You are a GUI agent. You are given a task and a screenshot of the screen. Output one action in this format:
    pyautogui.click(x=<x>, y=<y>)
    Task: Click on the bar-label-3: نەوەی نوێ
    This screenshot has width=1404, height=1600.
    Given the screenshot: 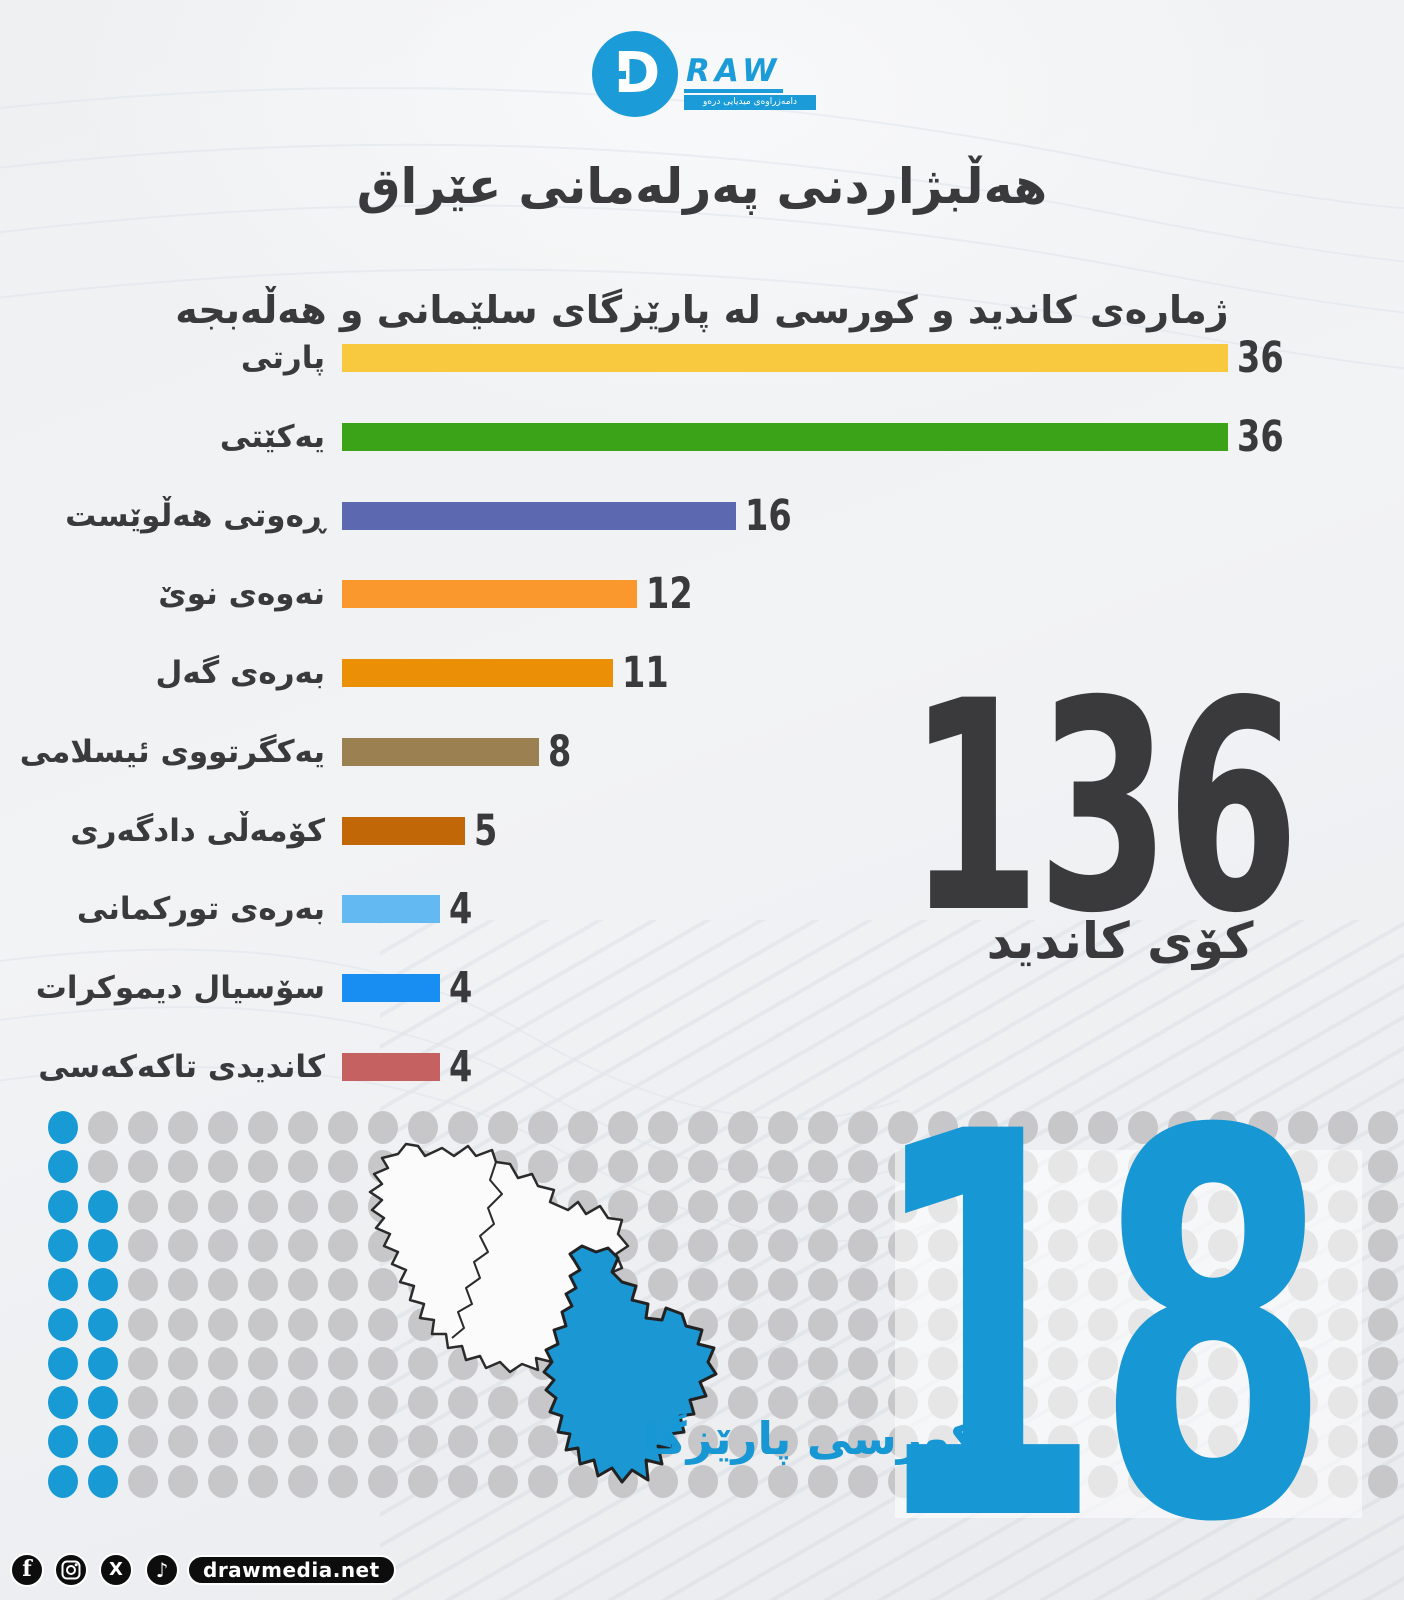 What is the action you would take?
    pyautogui.click(x=241, y=594)
    